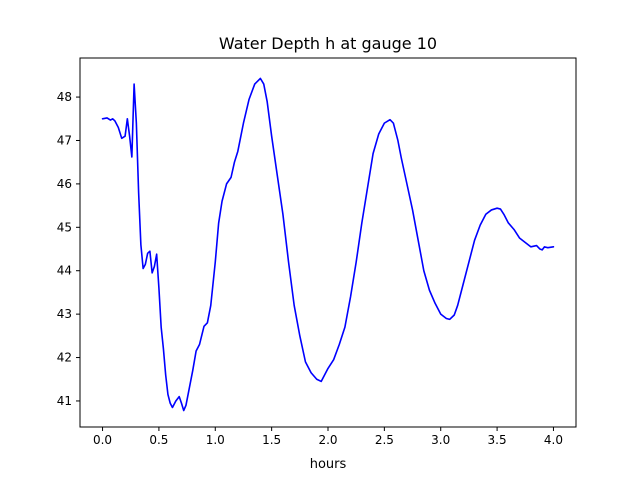  What do you see at coordinates (64, 314) in the screenshot?
I see `y-tick-label: 43` at bounding box center [64, 314].